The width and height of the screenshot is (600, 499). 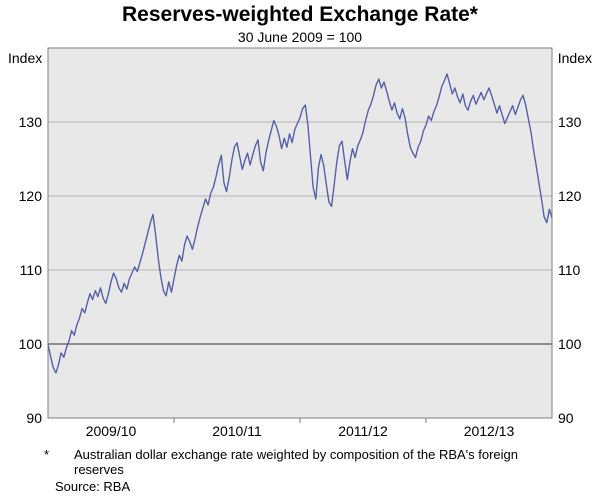 What do you see at coordinates (570, 344) in the screenshot?
I see `y-axis-label-right: 100` at bounding box center [570, 344].